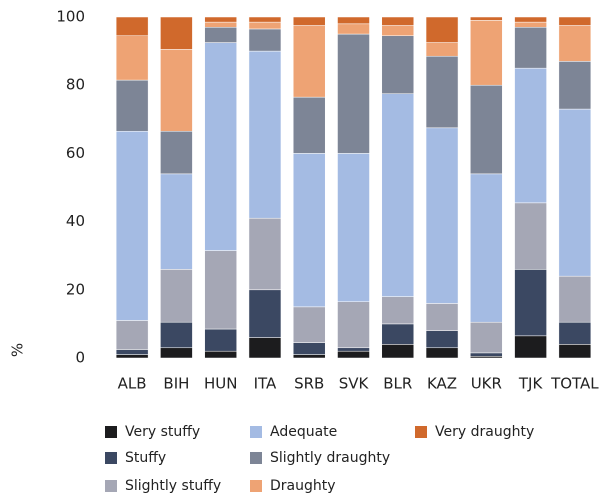 The image size is (602, 499). I want to click on x-tick-label: SVK, so click(354, 384).